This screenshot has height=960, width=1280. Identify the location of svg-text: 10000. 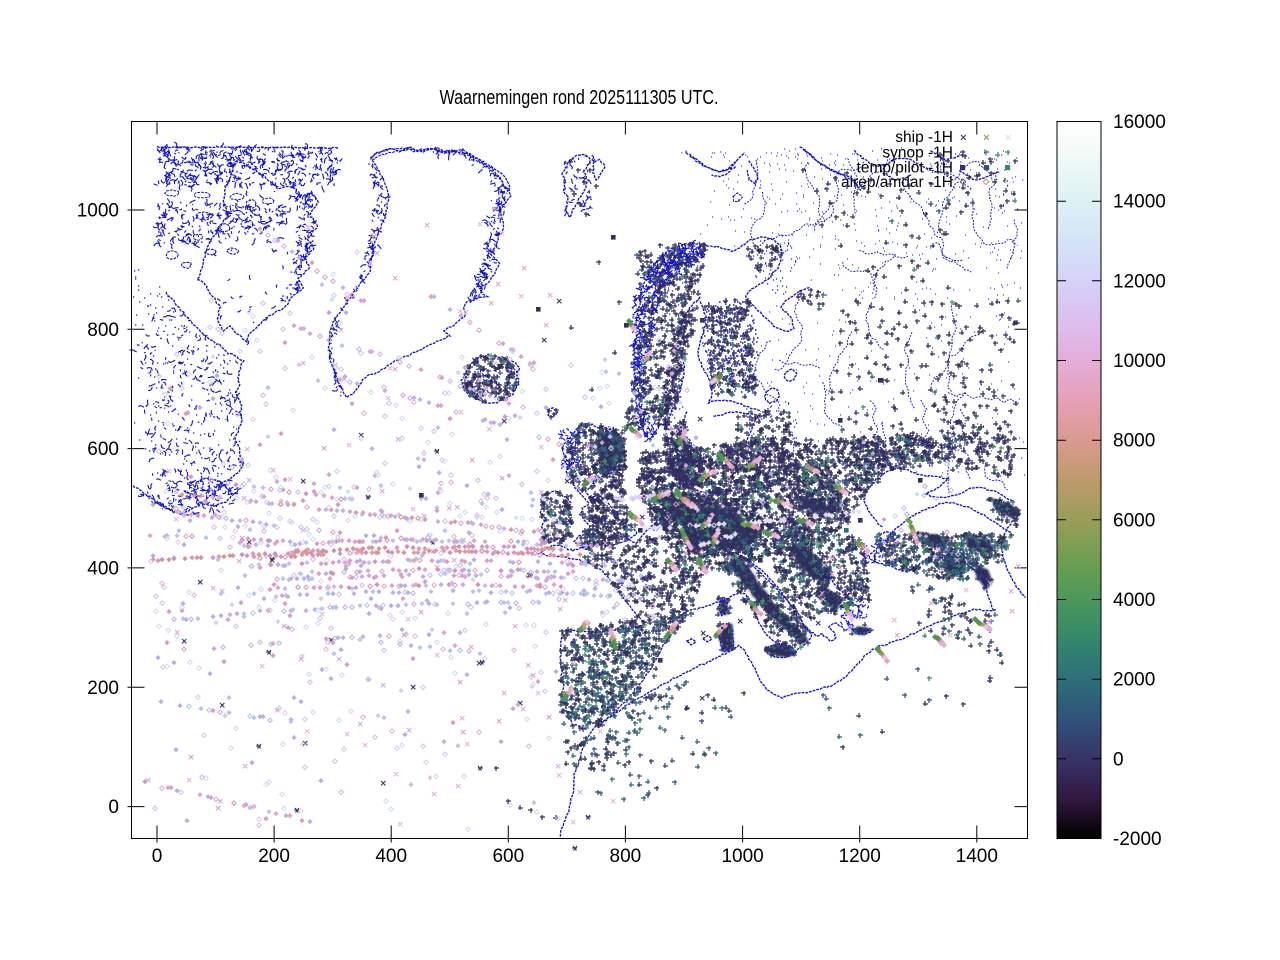
(1139, 361).